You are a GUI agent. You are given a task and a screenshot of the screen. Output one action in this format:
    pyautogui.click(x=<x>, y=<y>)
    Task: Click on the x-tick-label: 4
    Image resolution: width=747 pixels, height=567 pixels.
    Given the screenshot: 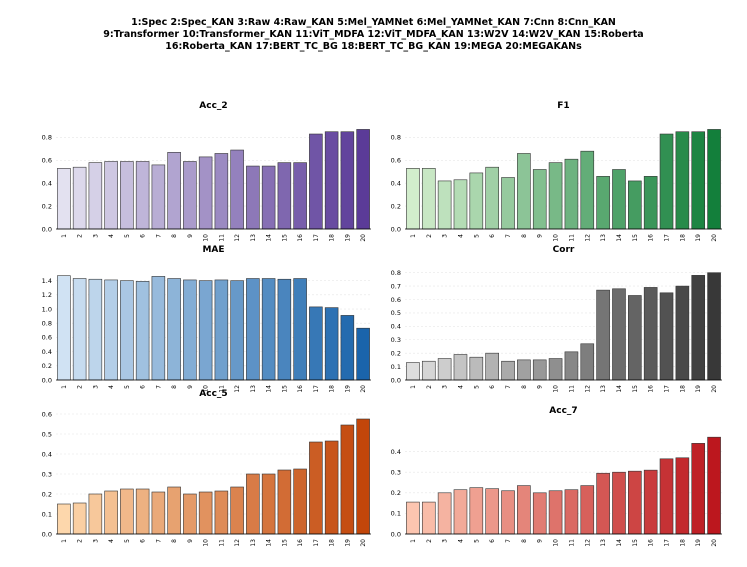 What is the action you would take?
    pyautogui.click(x=111, y=387)
    